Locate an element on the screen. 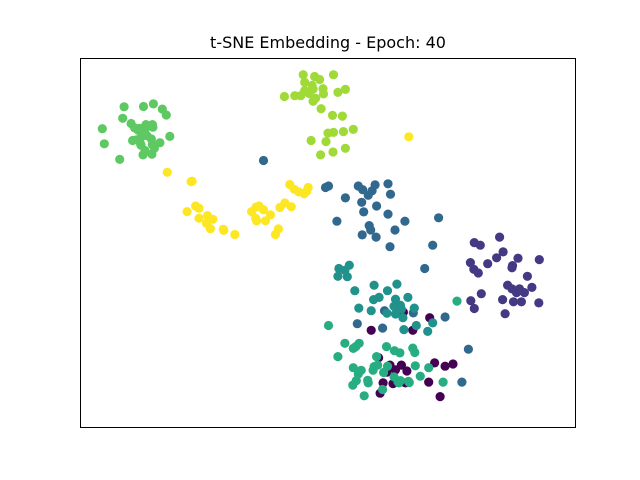 The width and height of the screenshot is (640, 480). chart-title: t-SNE Embedding - Epoch: 40 is located at coordinates (328, 42).